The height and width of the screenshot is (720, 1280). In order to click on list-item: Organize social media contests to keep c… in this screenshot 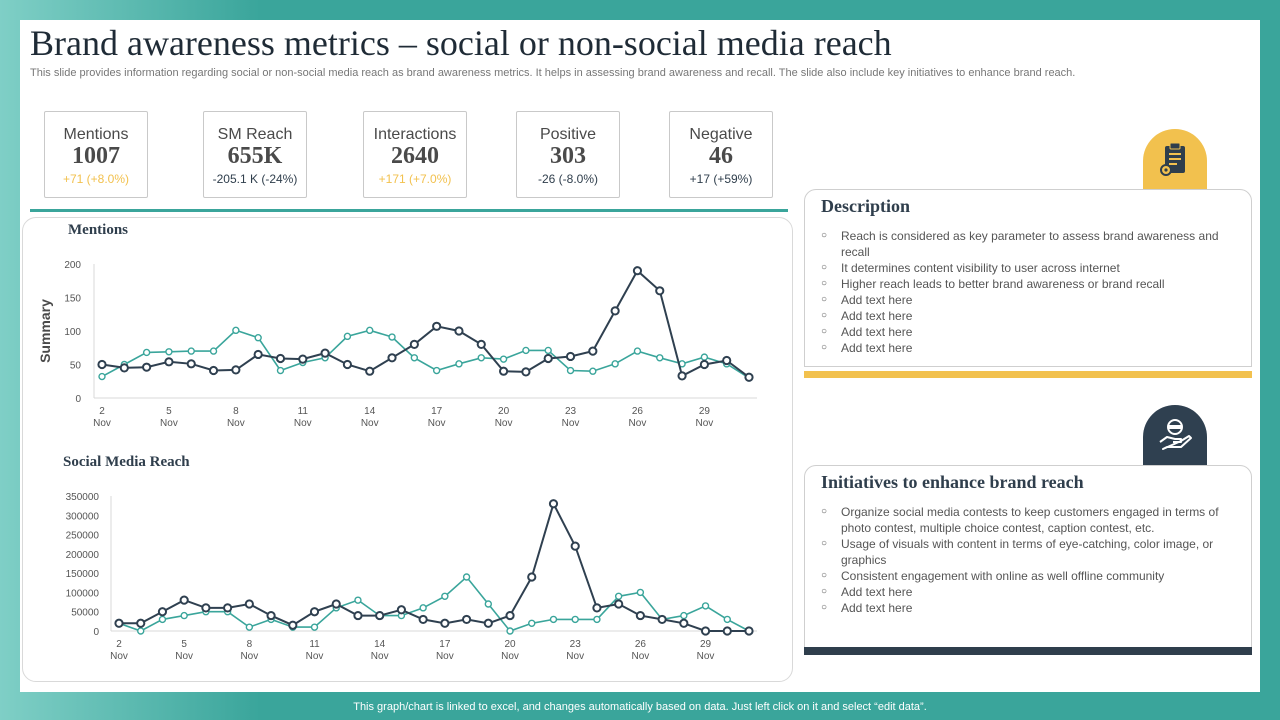, I will do `click(1026, 520)`.